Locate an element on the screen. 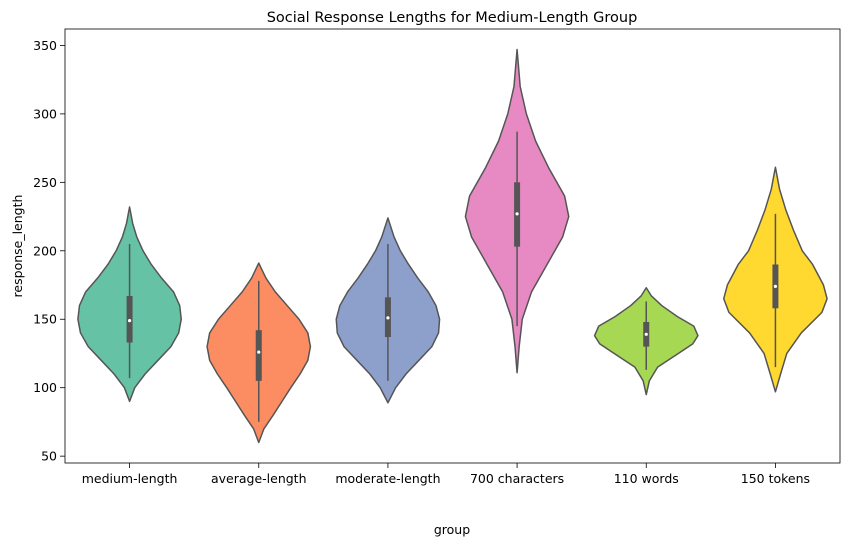 The width and height of the screenshot is (851, 545). violin-700-characters is located at coordinates (517, 211).